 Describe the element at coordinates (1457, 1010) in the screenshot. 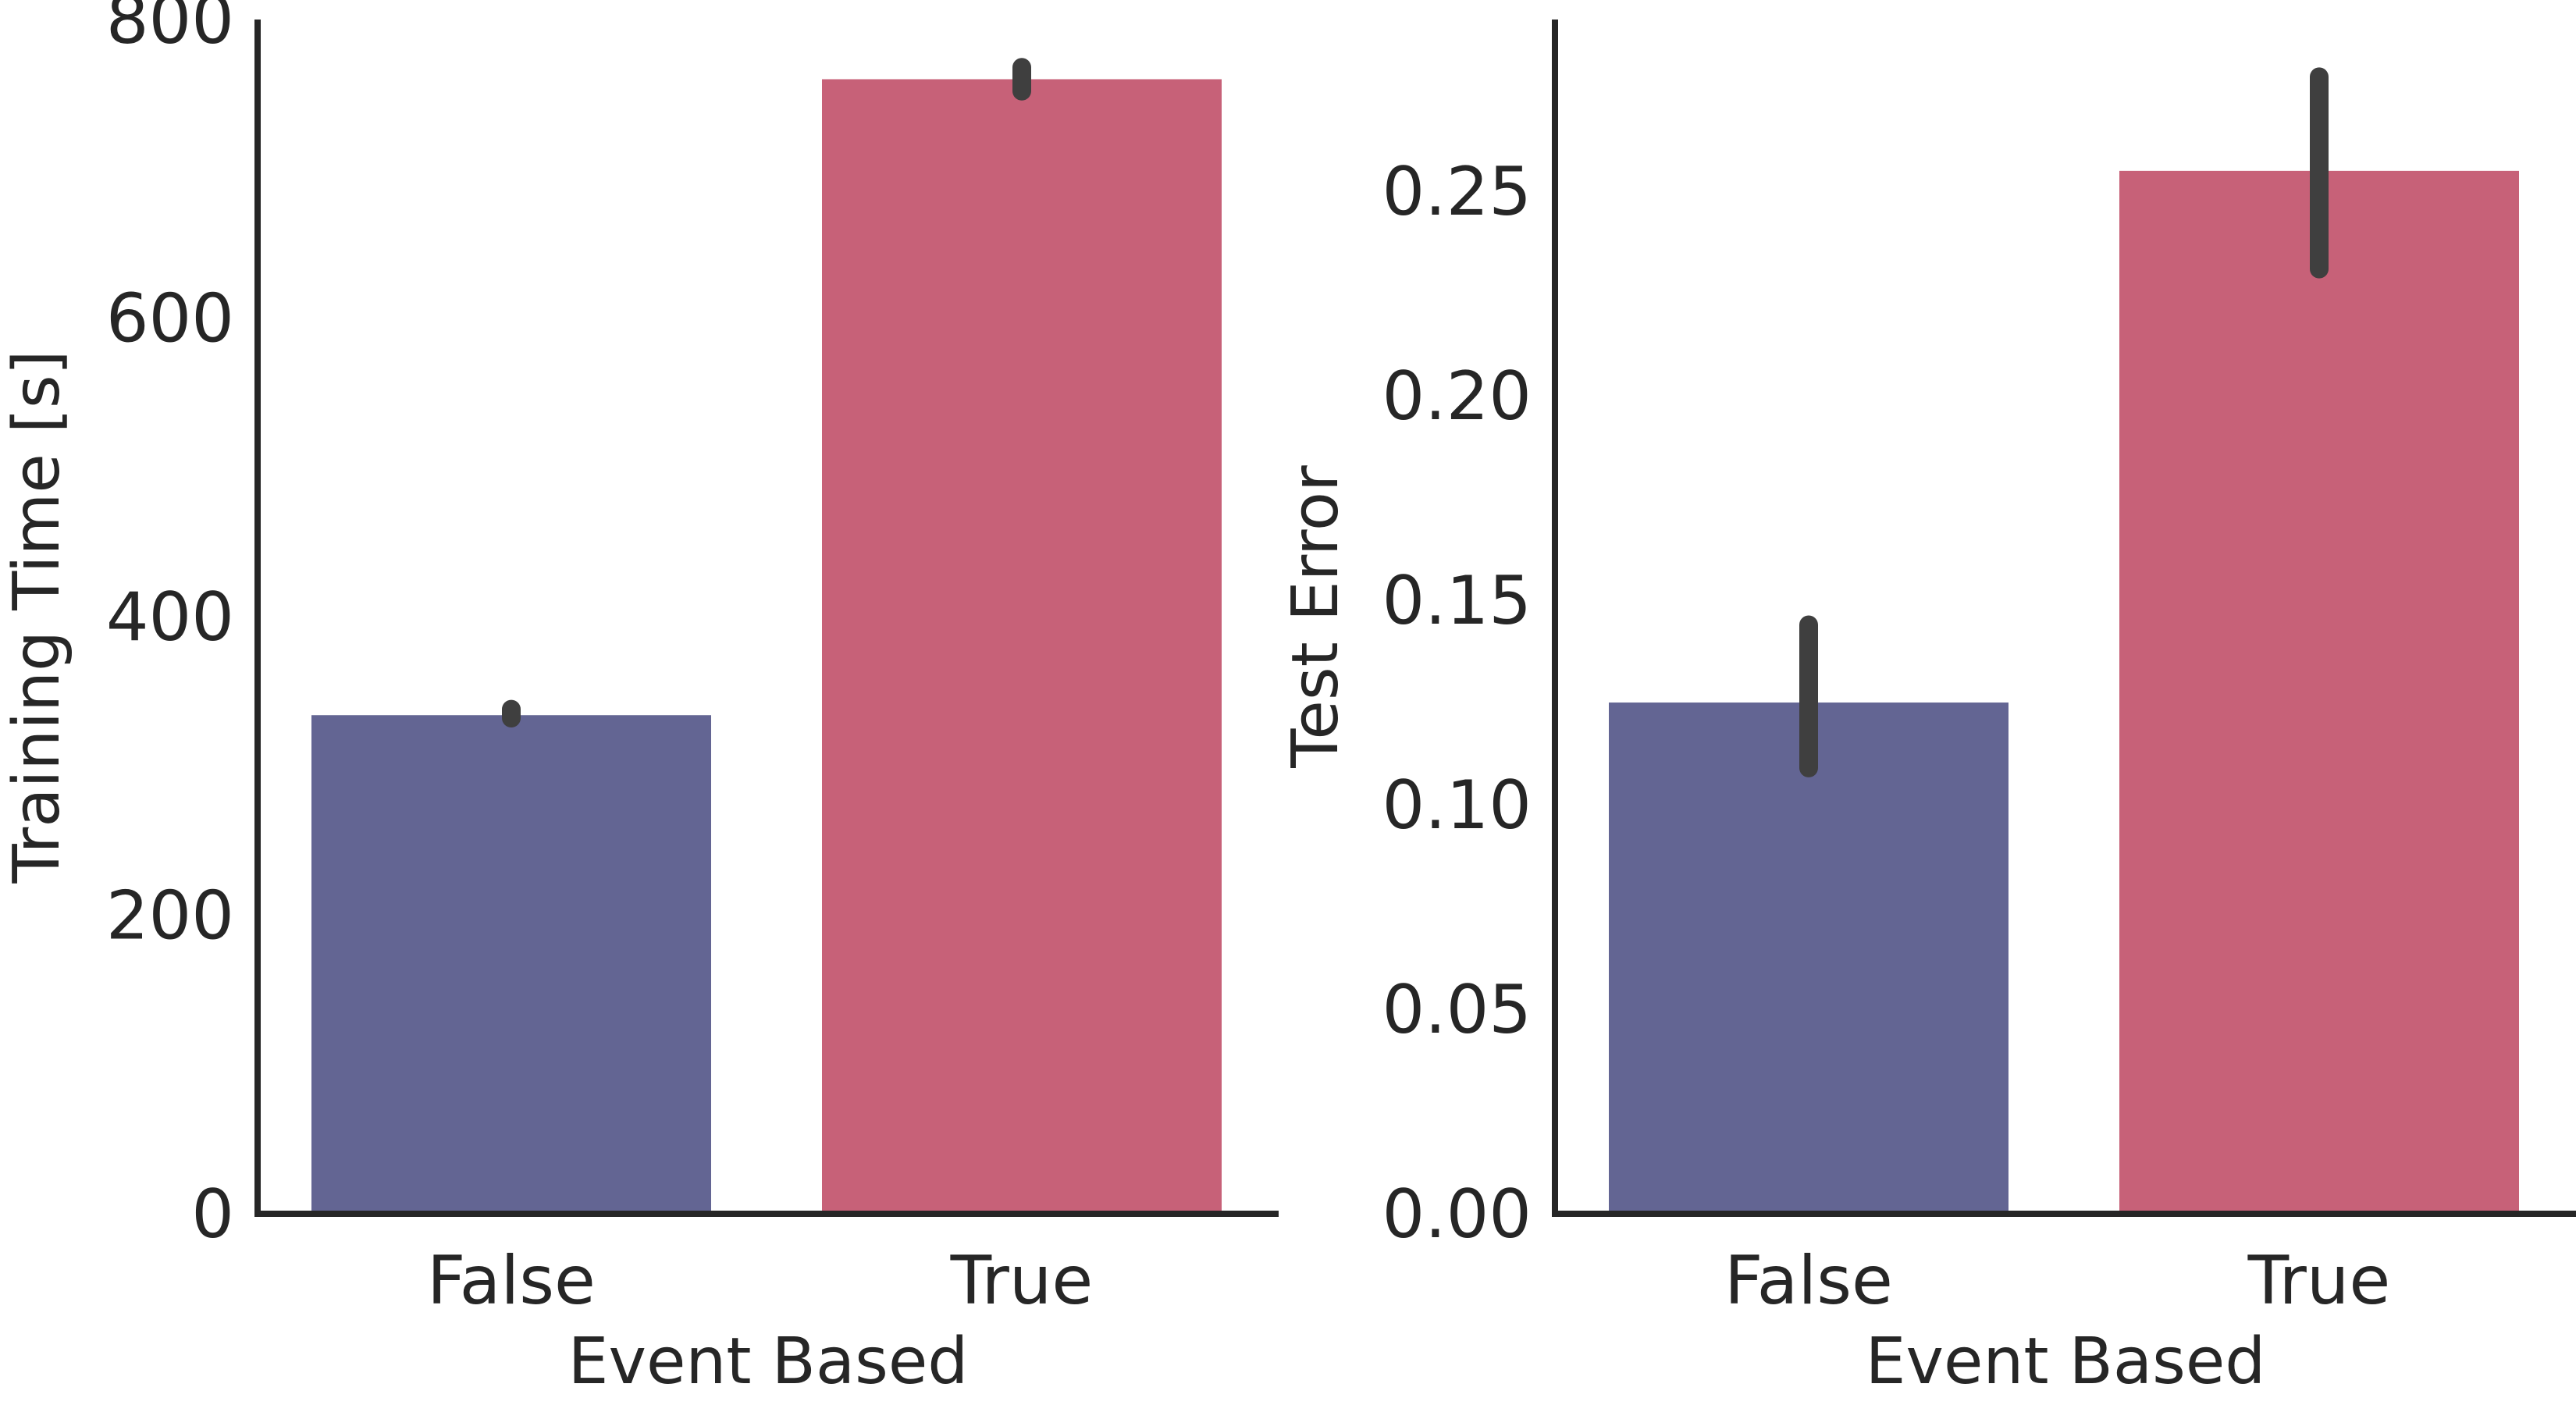

I see `test-error-y-tick-label: 0.05` at that location.